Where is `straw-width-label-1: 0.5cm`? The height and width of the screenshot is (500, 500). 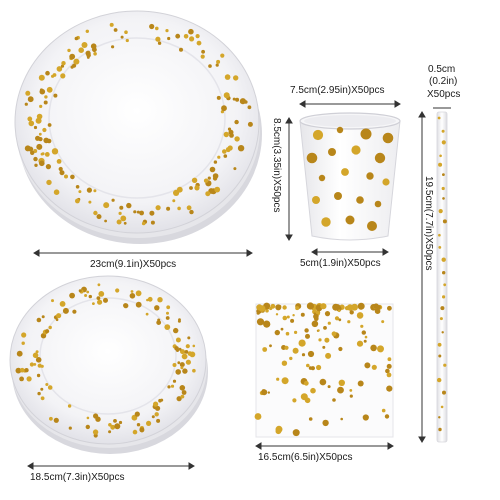 straw-width-label-1: 0.5cm is located at coordinates (442, 69).